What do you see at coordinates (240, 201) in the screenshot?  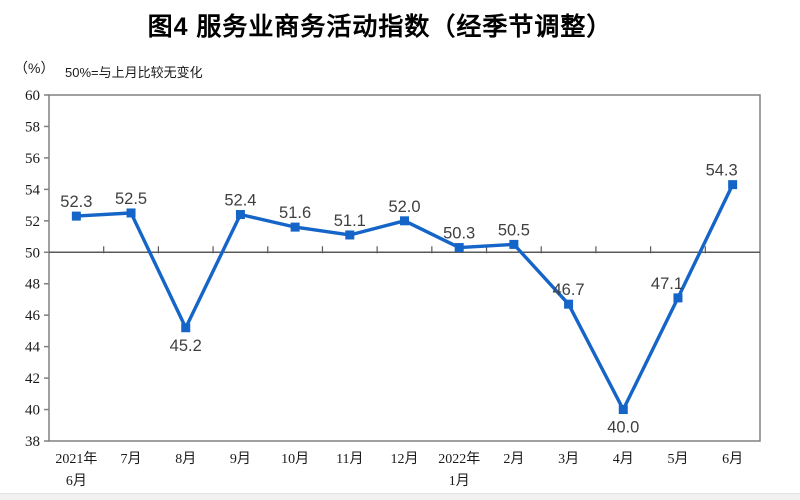 I see `data-point-label: 52.4` at bounding box center [240, 201].